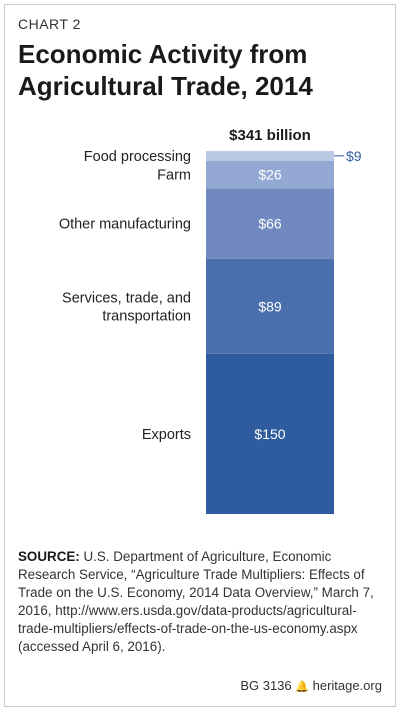 The height and width of the screenshot is (711, 400). What do you see at coordinates (125, 225) in the screenshot?
I see `category-label-other-manufacturing: Other manufacturing` at bounding box center [125, 225].